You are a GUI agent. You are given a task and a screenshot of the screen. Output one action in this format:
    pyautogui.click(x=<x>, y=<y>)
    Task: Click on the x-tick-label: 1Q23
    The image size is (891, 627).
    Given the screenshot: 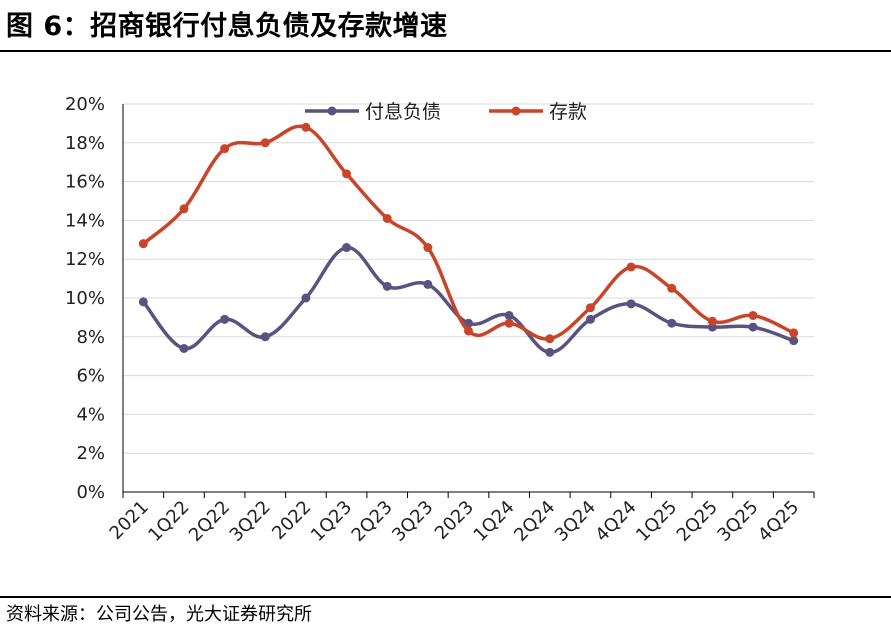 What is the action you would take?
    pyautogui.click(x=331, y=521)
    